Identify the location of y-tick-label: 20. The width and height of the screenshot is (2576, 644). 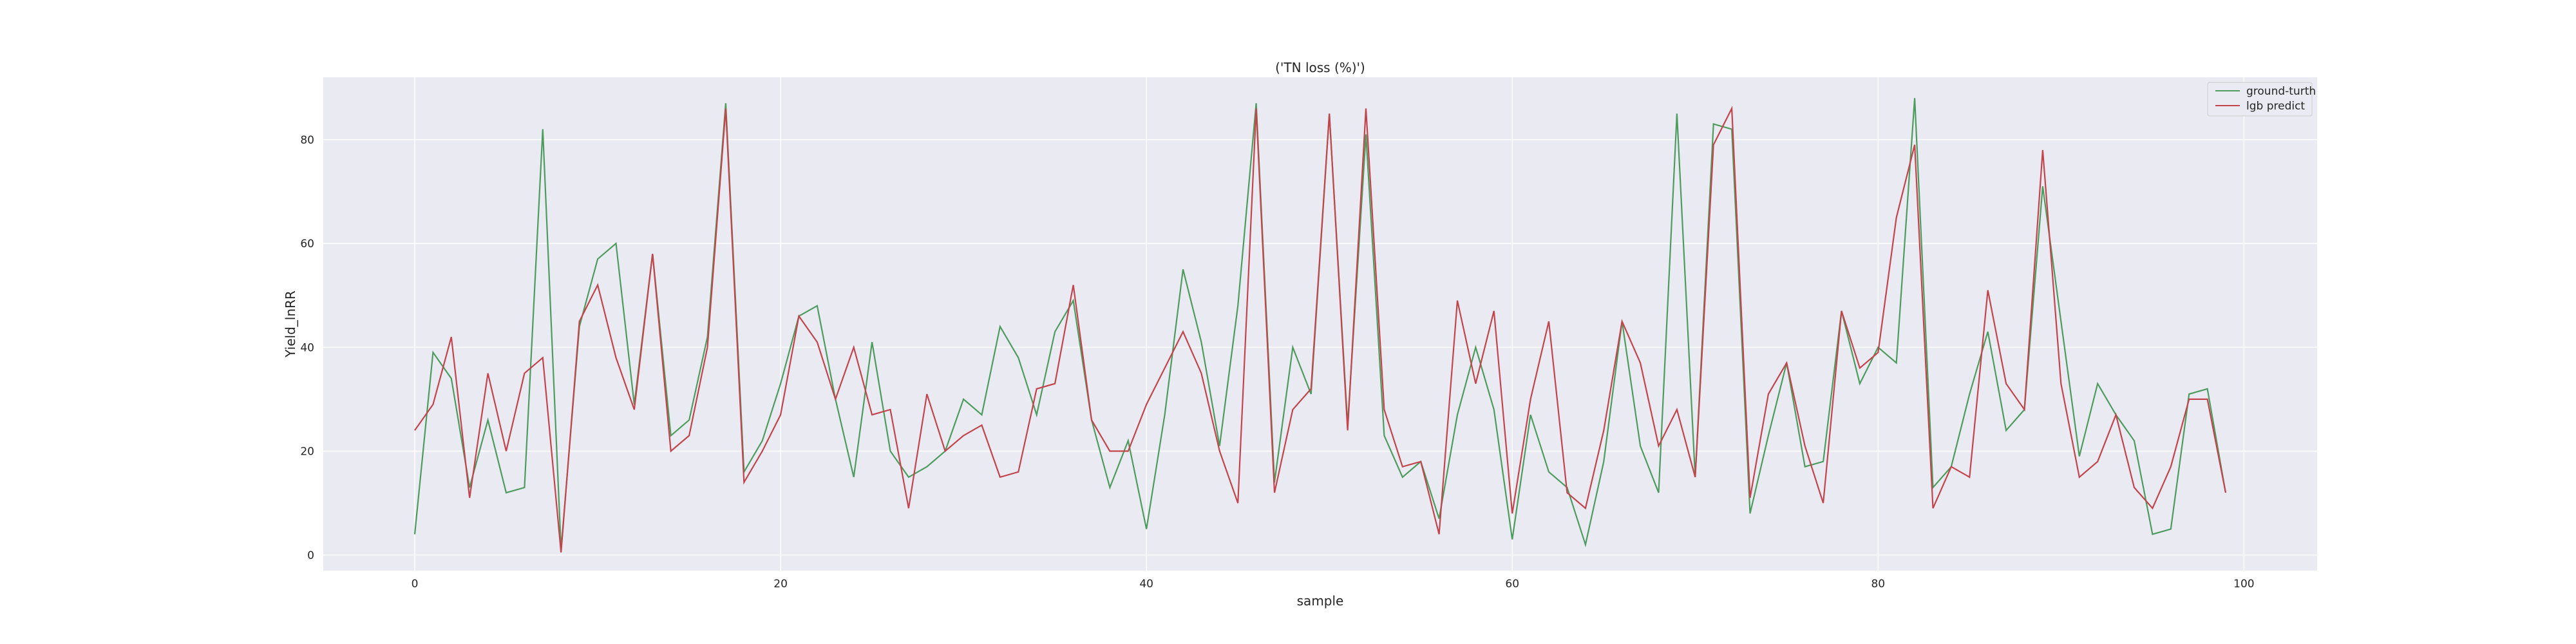
(307, 452).